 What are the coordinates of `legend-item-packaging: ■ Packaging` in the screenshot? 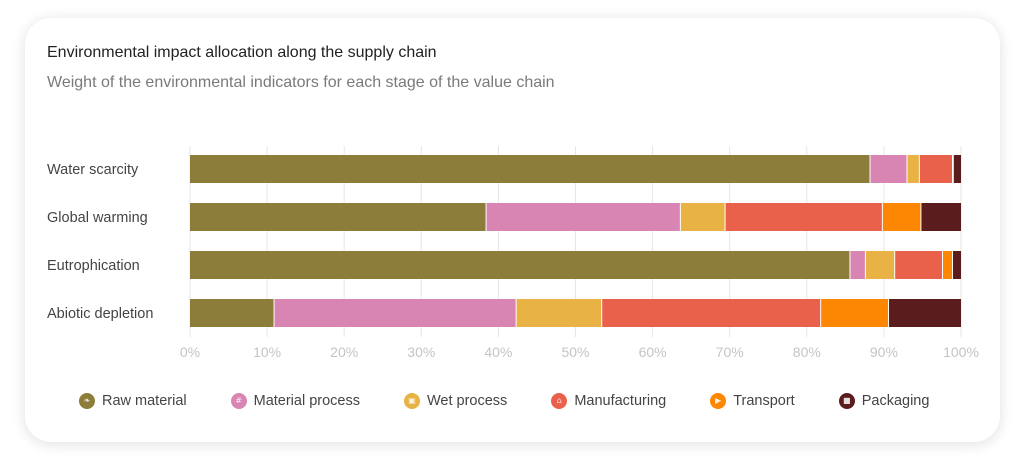 It's located at (884, 401).